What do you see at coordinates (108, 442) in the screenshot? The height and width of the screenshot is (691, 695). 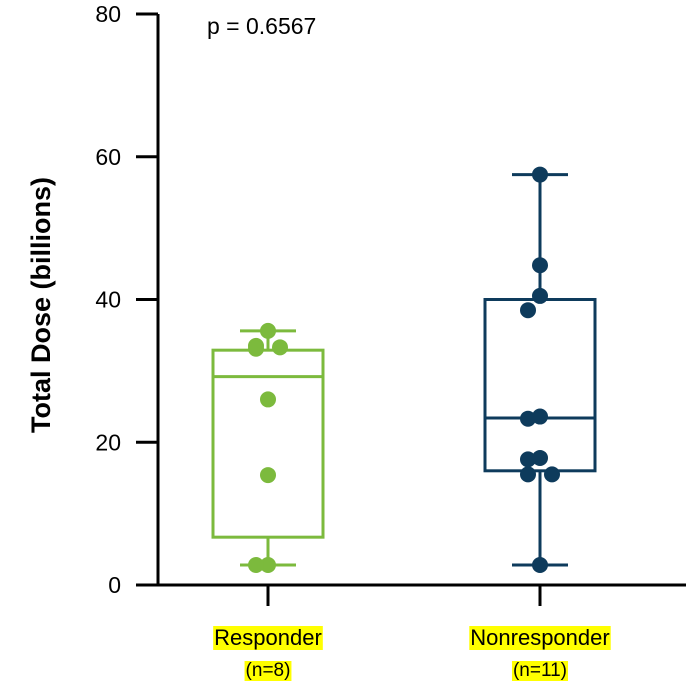 I see `y-tick-label: 20` at bounding box center [108, 442].